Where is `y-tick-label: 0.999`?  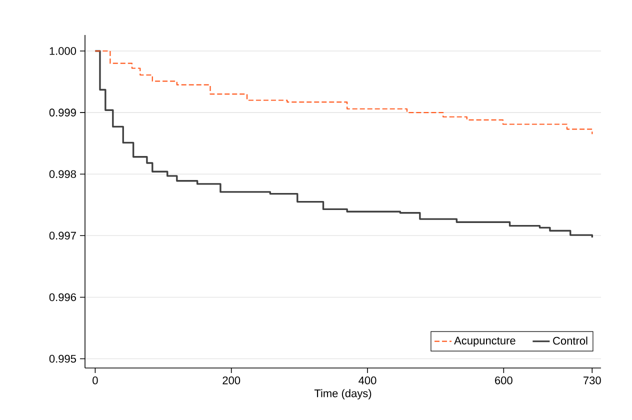
y-tick-label: 0.999 is located at coordinates (62, 112).